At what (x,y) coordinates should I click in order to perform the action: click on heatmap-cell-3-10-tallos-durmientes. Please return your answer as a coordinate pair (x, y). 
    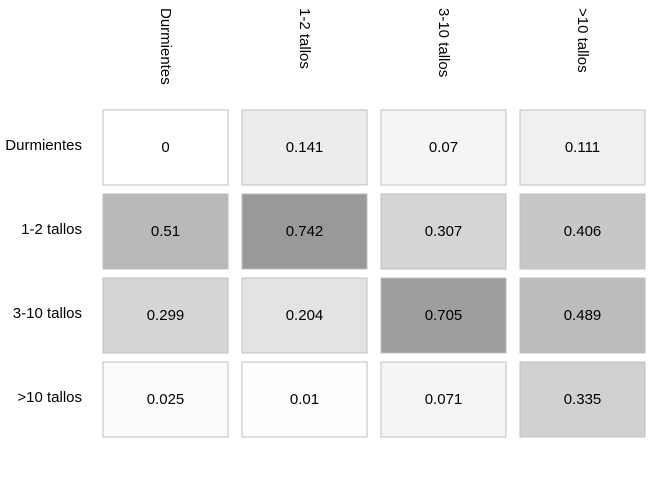
    Looking at the image, I should click on (165, 315).